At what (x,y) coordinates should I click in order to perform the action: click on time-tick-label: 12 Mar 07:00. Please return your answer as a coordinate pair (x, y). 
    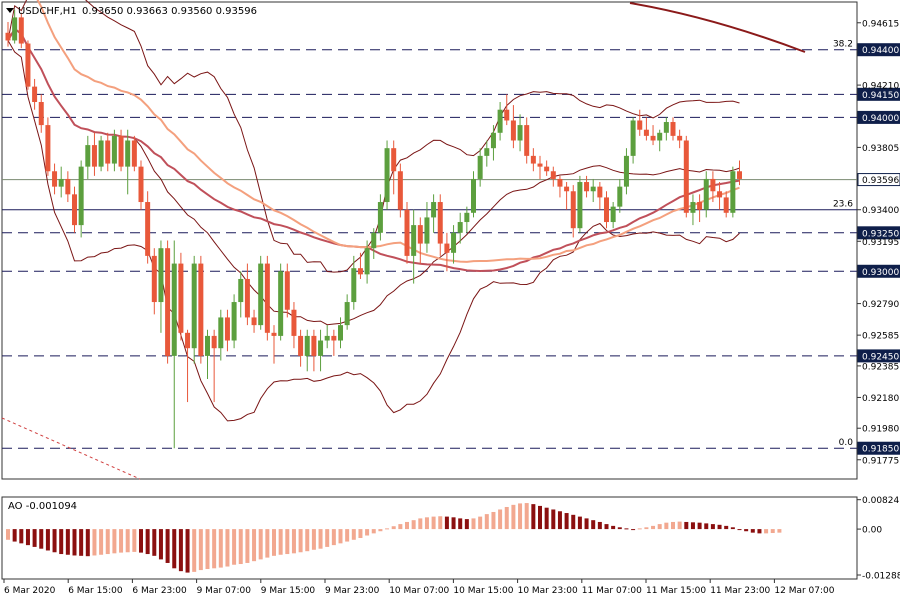
    Looking at the image, I should click on (804, 591).